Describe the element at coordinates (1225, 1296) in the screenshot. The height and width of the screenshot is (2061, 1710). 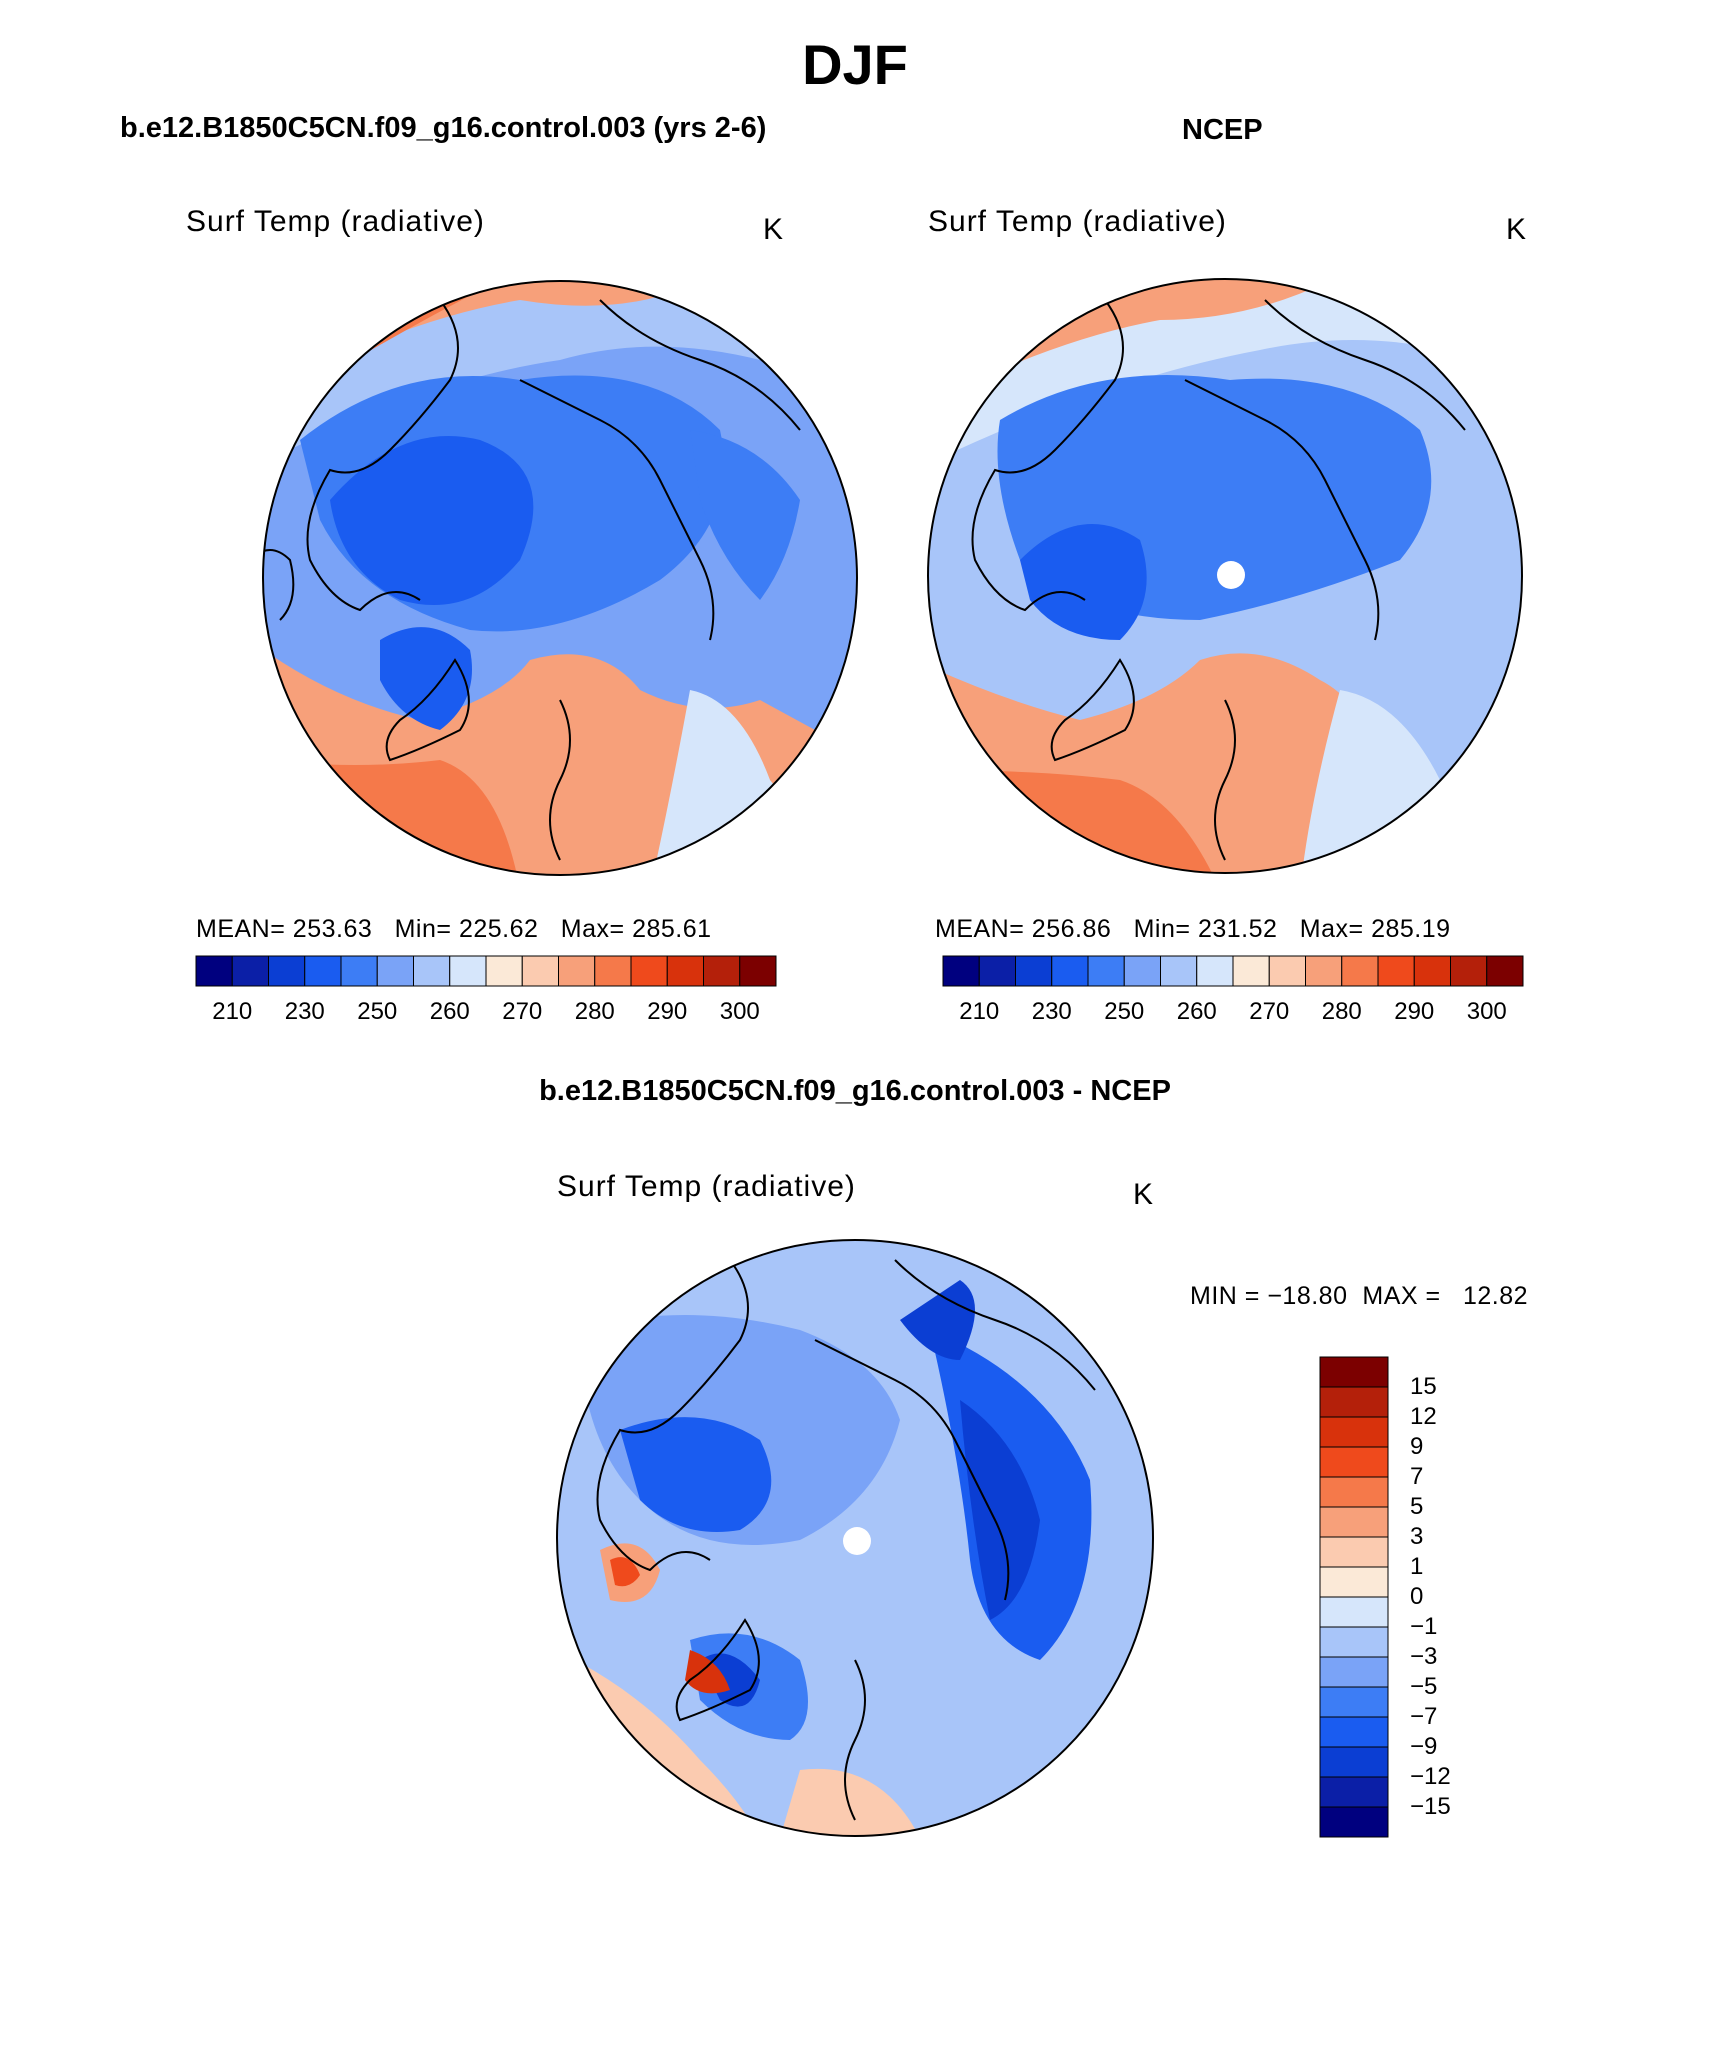
I see `diff-min-label: MIN =` at that location.